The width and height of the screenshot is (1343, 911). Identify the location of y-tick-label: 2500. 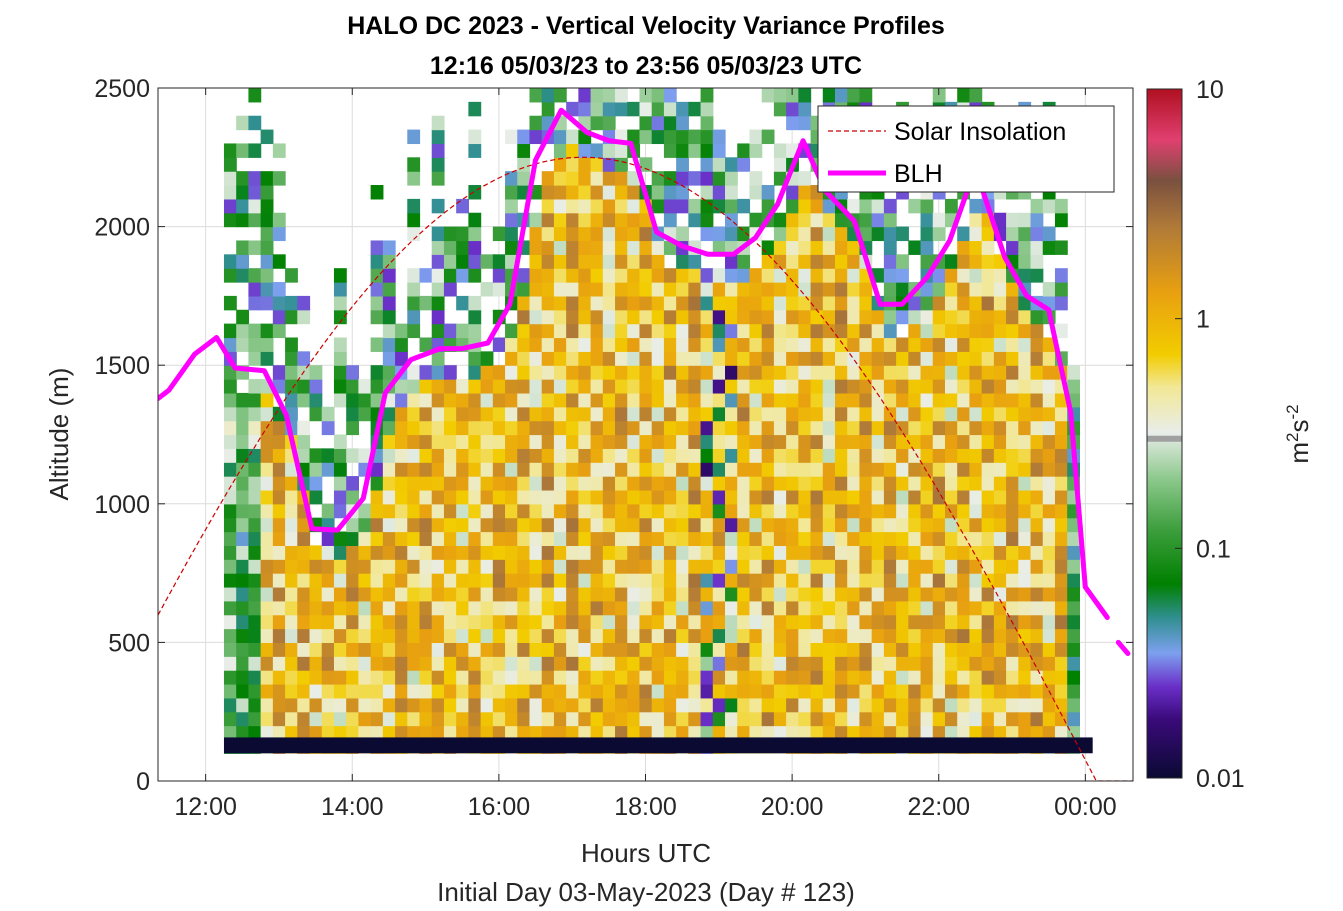
(122, 89).